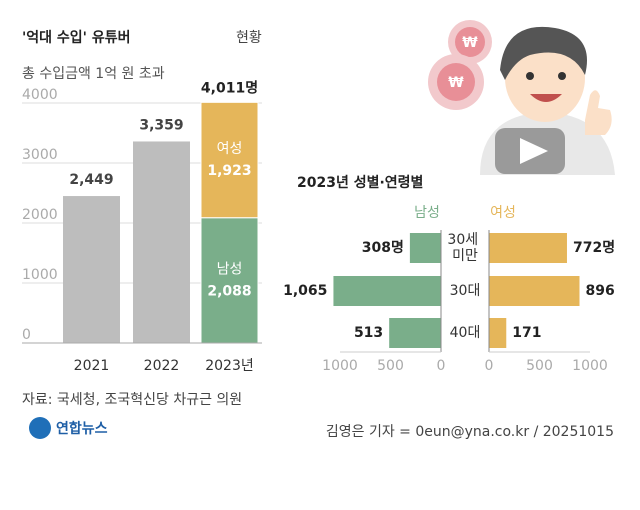 The image size is (640, 510). I want to click on logo-icon, so click(40, 428).